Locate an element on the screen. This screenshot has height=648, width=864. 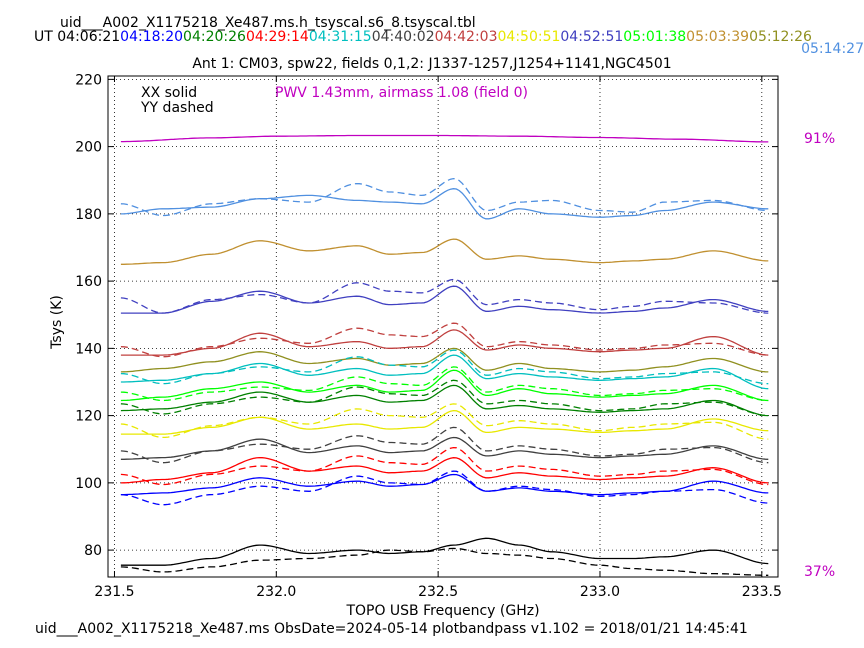
ut-time-11: 05:12:26 is located at coordinates (780, 37).